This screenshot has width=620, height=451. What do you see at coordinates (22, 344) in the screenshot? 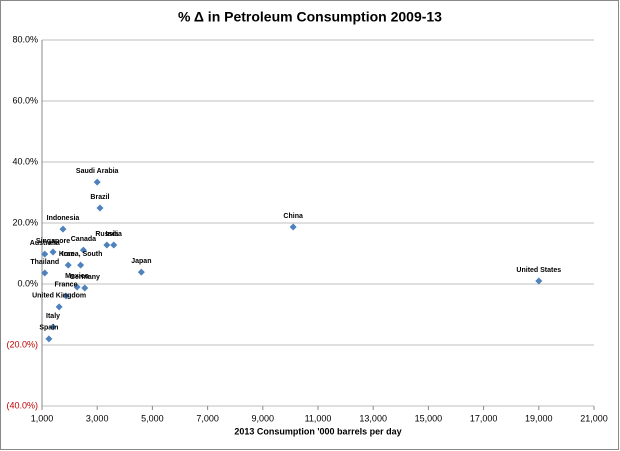
I see `y-tick-label: (20.0%)` at bounding box center [22, 344].